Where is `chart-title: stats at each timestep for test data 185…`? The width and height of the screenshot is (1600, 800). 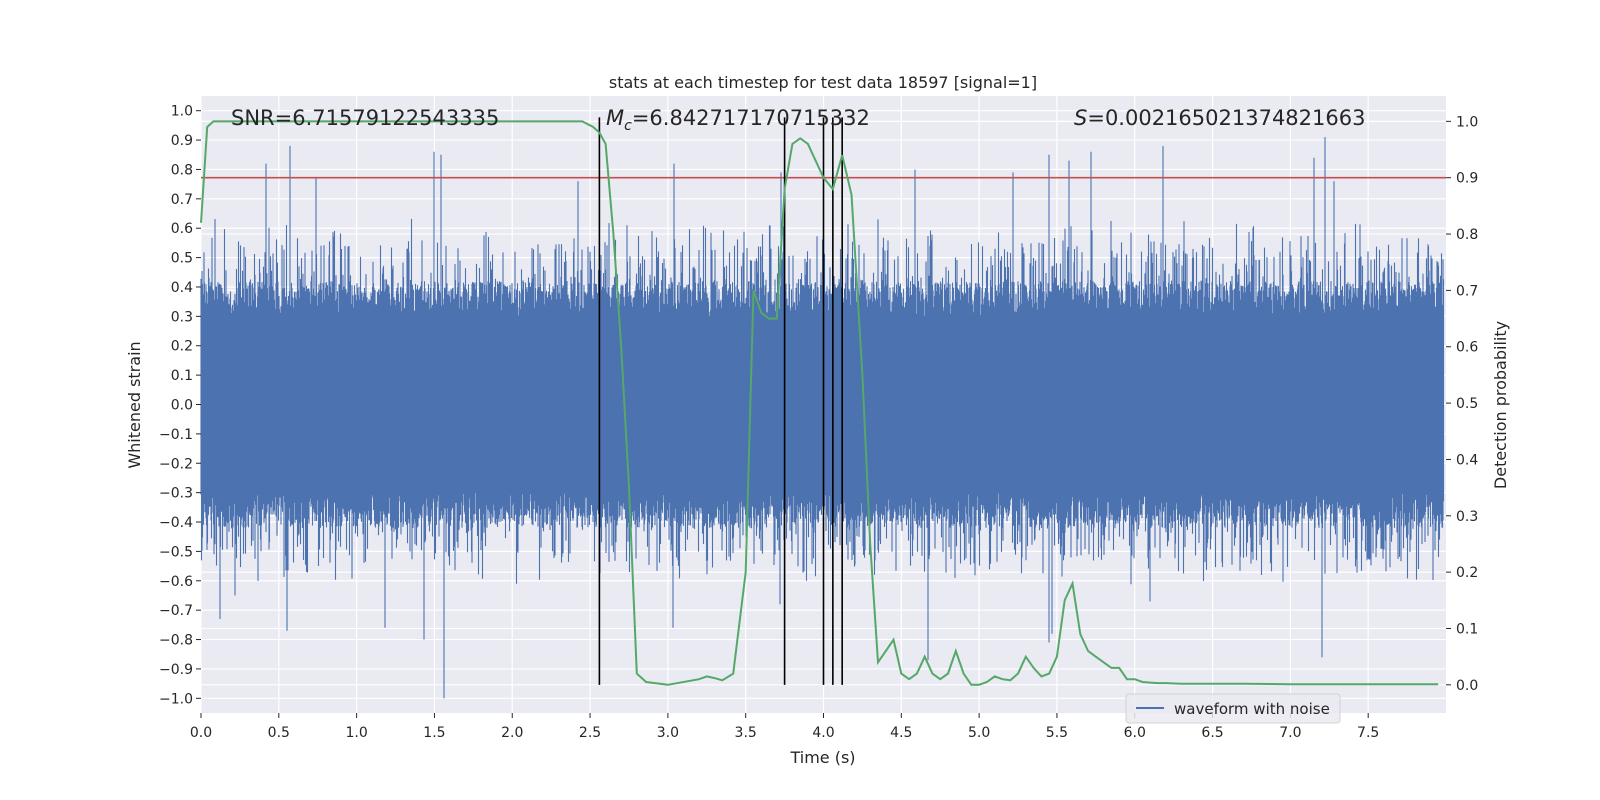
chart-title: stats at each timestep for test data 185… is located at coordinates (823, 82).